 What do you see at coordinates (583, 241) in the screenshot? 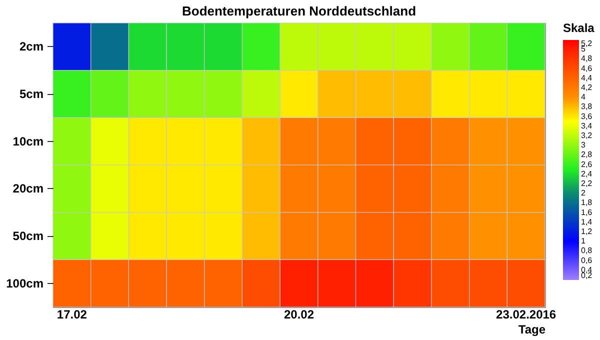
I see `color-bar-label: 1` at bounding box center [583, 241].